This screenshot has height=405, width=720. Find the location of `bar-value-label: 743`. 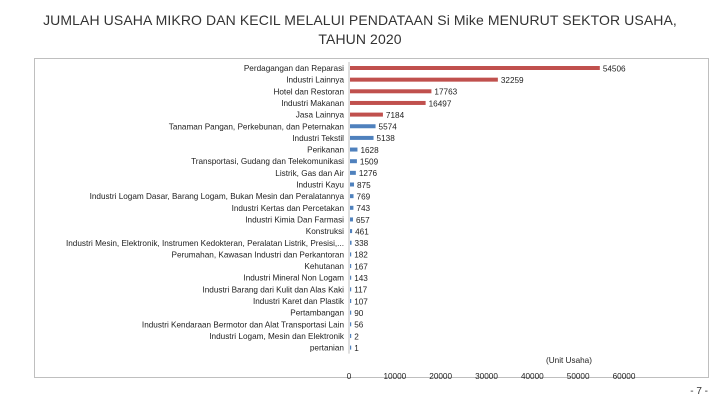

bar-value-label: 743 is located at coordinates (363, 208).